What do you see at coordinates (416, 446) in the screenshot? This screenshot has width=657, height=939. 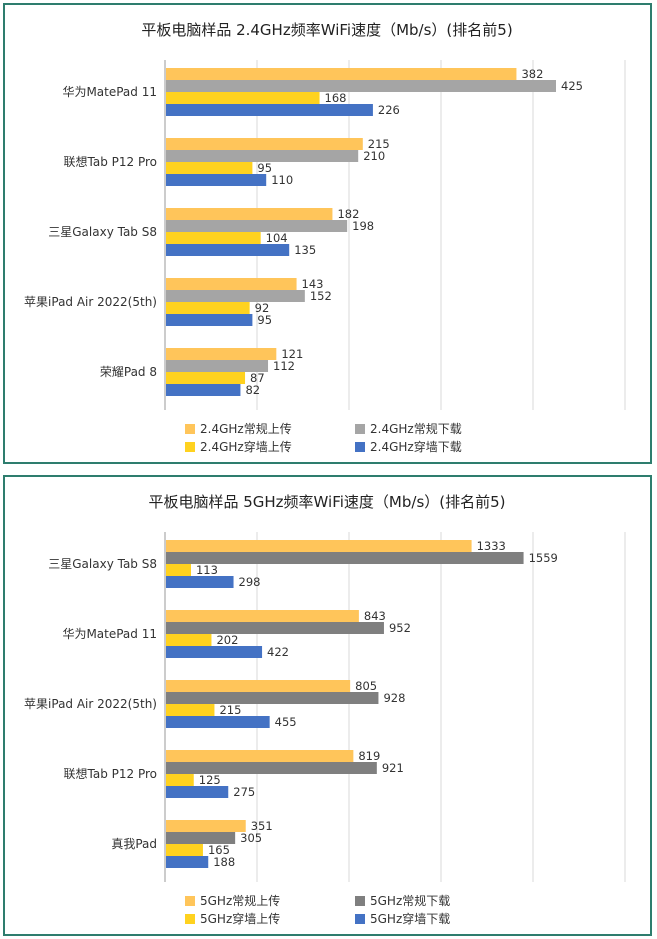 I see `c1-legend-label: 2.4GHz穿墙下载` at bounding box center [416, 446].